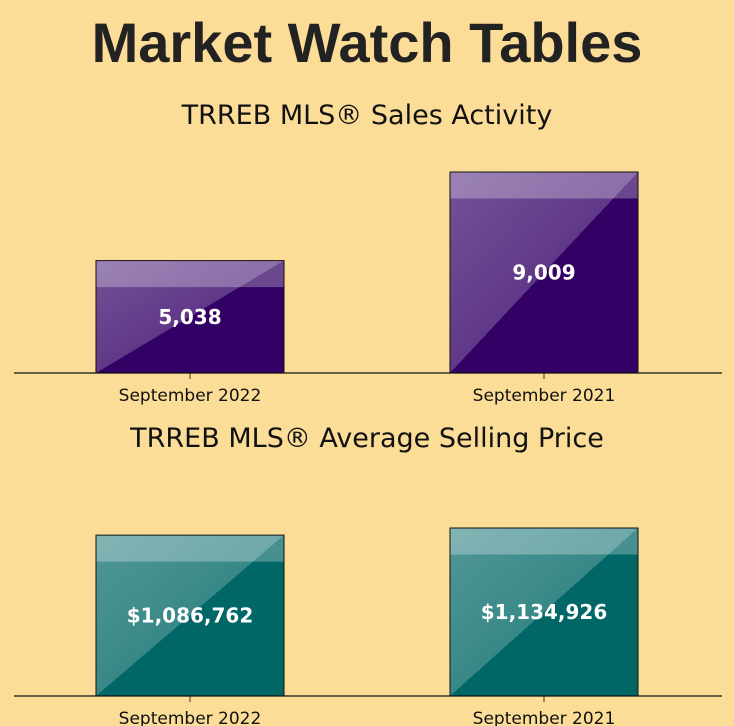 Image resolution: width=734 pixels, height=726 pixels. I want to click on price-tick-label: September 2021, so click(544, 717).